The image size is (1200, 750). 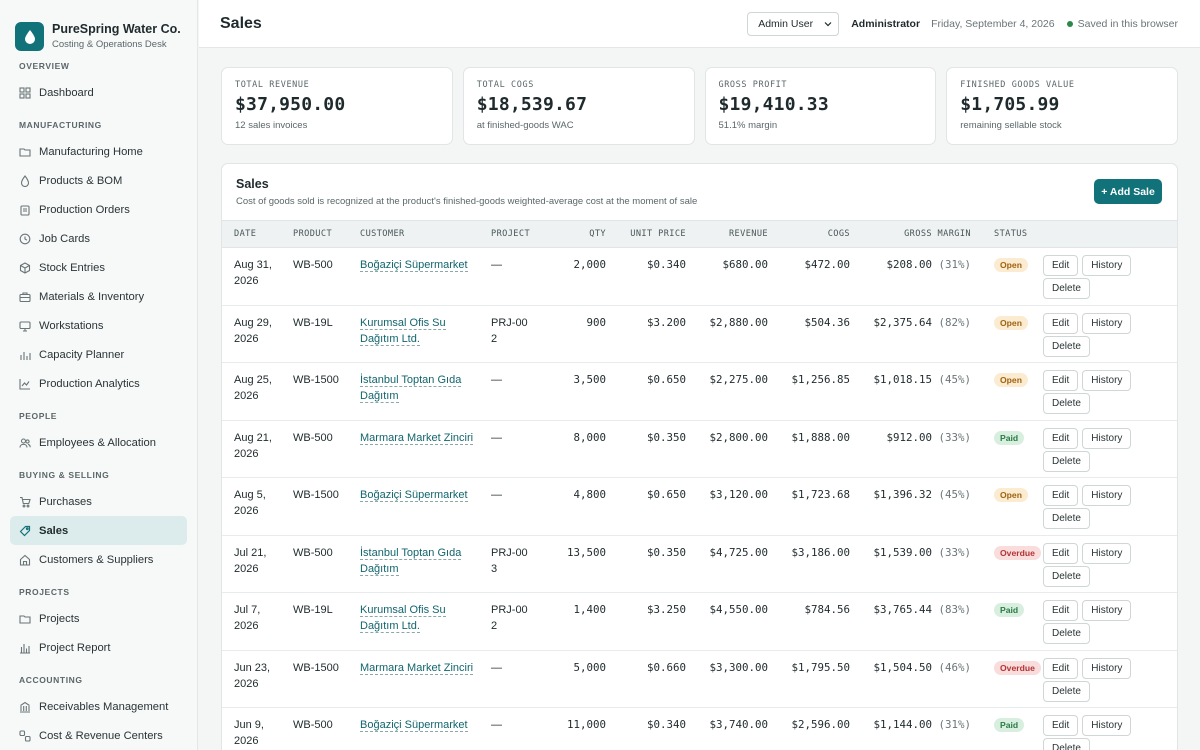 I want to click on cell-customer: Boğaziçi Süpermarket, so click(x=425, y=729).